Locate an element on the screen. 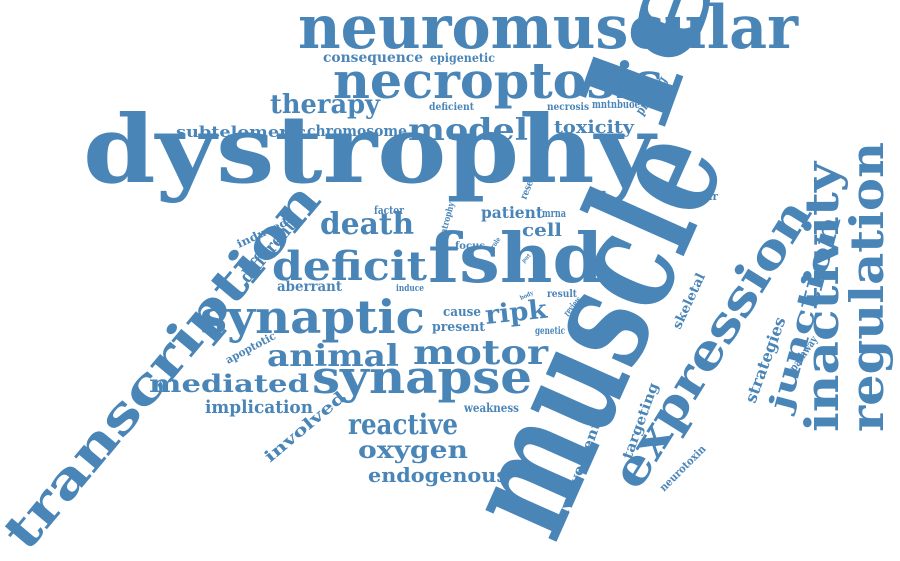 The width and height of the screenshot is (900, 561). word-dystrophy: dystrophy is located at coordinates (370, 150).